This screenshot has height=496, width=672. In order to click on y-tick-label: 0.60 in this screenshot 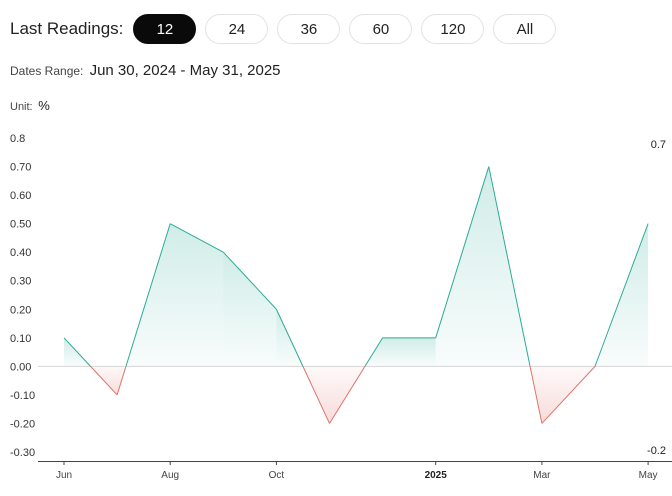, I will do `click(20, 196)`.